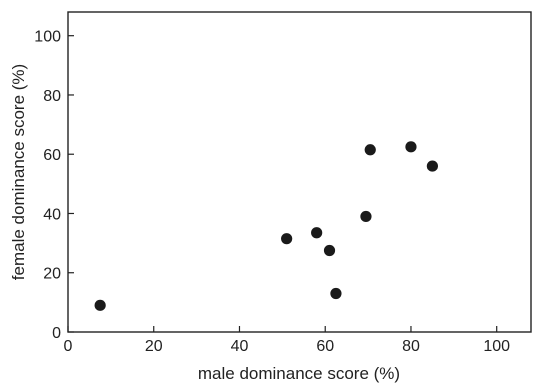 Image resolution: width=534 pixels, height=386 pixels. Describe the element at coordinates (52, 155) in the screenshot. I see `y-tick-label: 60` at that location.